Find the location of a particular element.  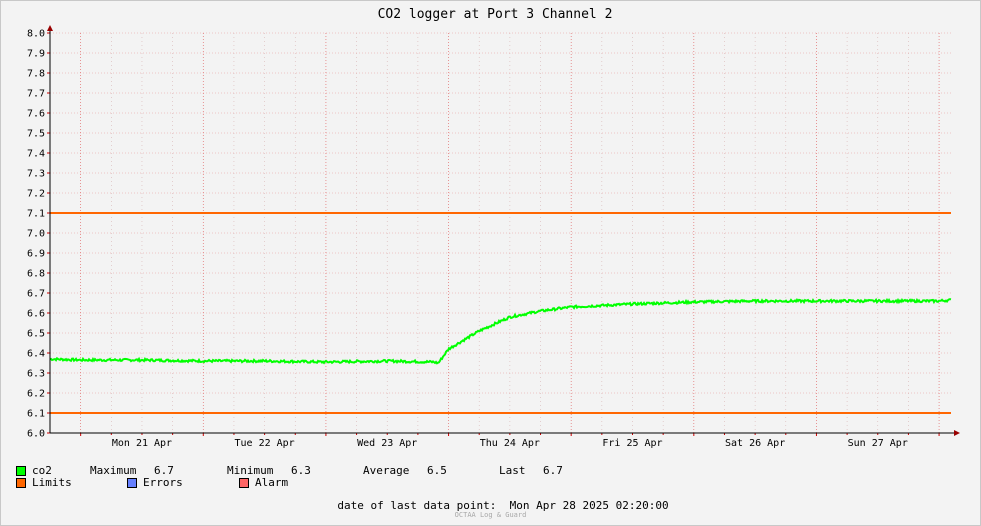

y-tick-label: 7.8 is located at coordinates (36, 74).